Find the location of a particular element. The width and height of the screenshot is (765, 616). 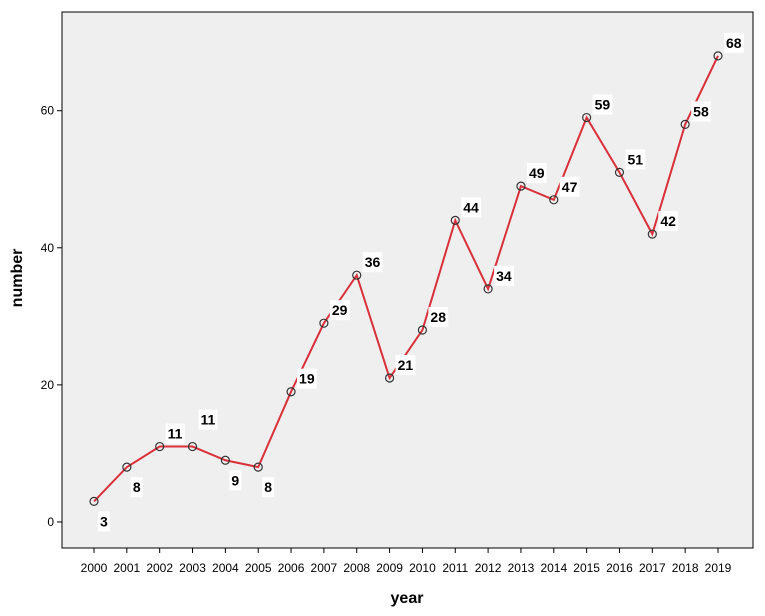

data-label-text: 44 is located at coordinates (471, 207).